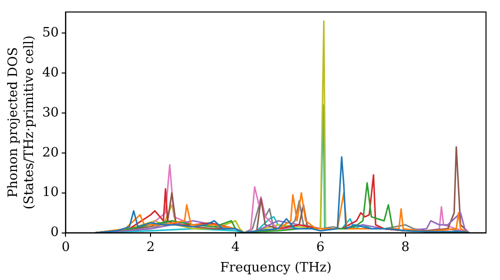  I want to click on y-tick-label: 10, so click(50, 192).